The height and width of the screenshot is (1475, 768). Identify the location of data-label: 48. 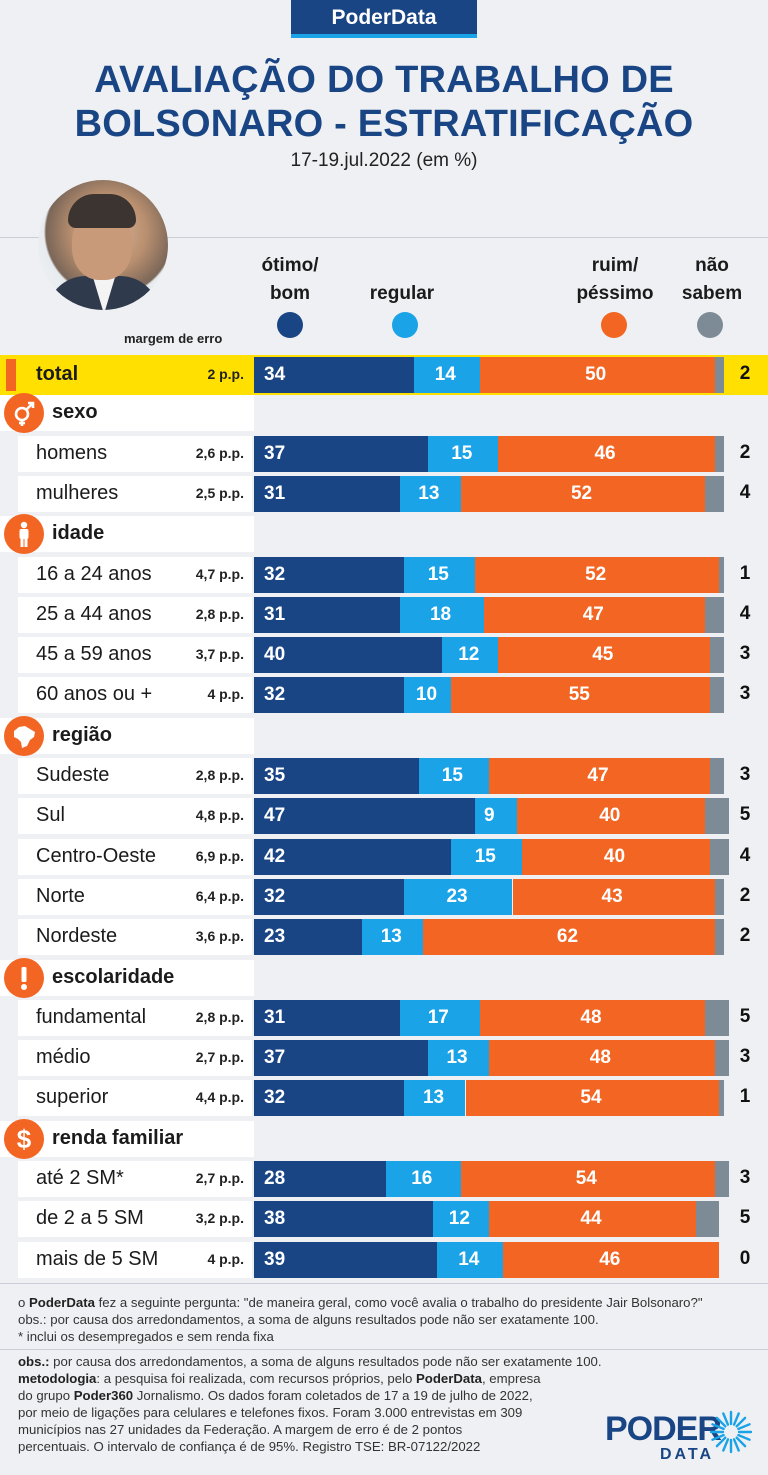
(600, 1058).